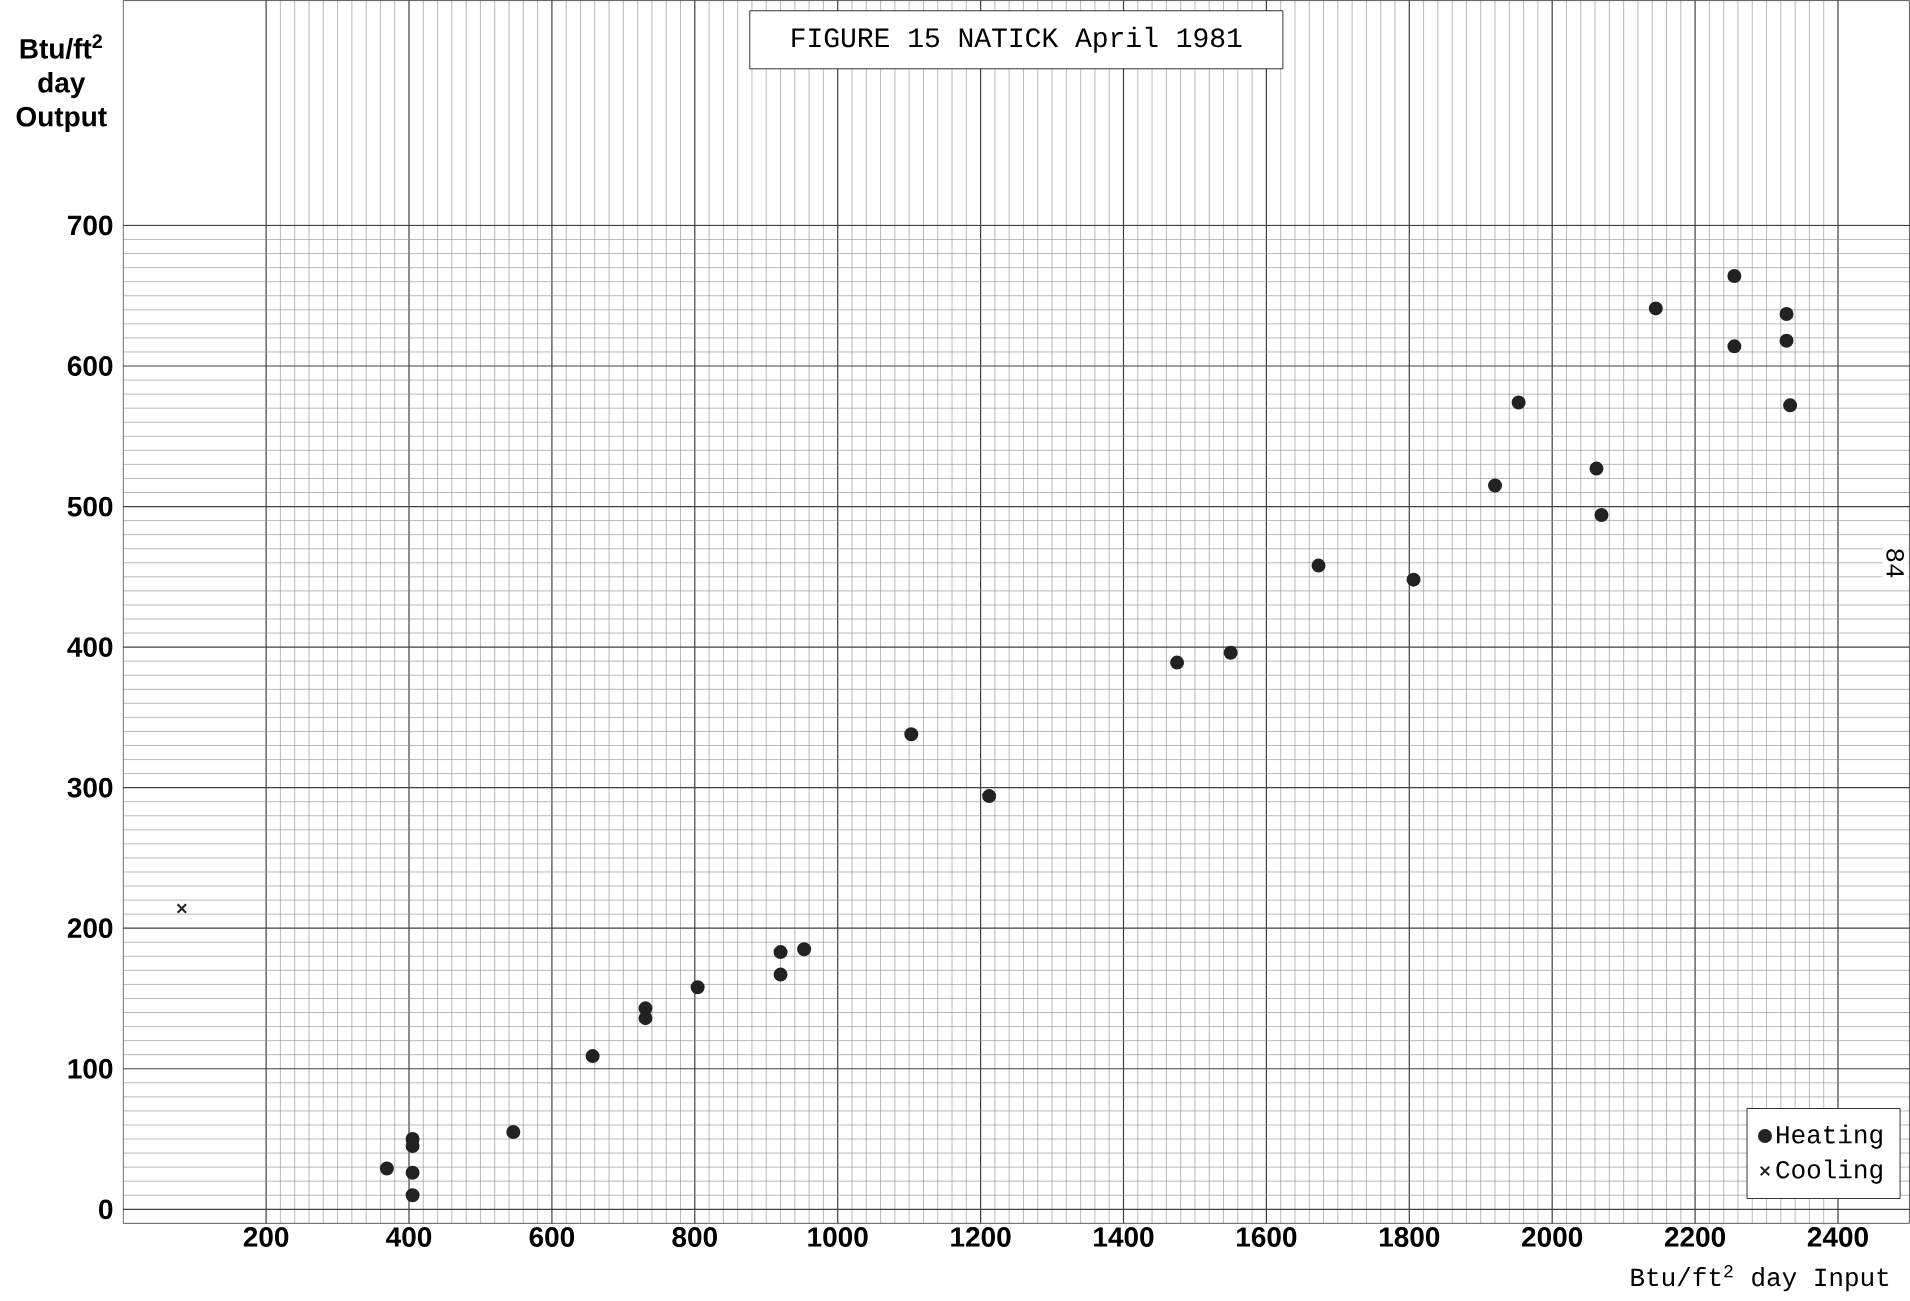 Image resolution: width=1910 pixels, height=1301 pixels. I want to click on y-tick-label: 300, so click(90, 787).